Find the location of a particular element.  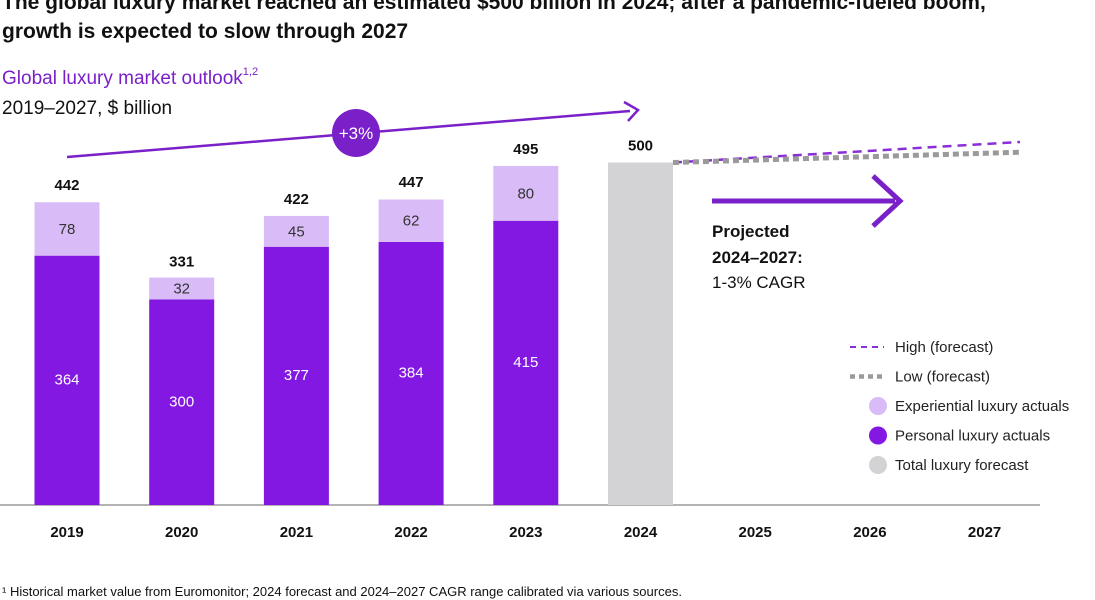

x-tick-label: 2024 is located at coordinates (641, 532).